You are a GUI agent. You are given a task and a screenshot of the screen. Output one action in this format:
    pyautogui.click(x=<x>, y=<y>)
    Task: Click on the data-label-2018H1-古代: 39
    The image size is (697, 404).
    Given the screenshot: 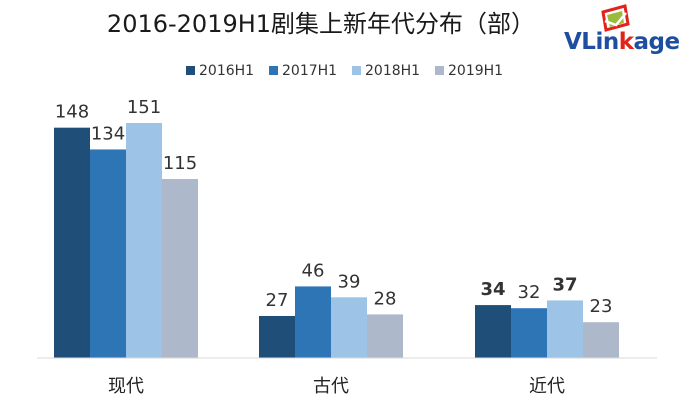 What is the action you would take?
    pyautogui.click(x=349, y=281)
    